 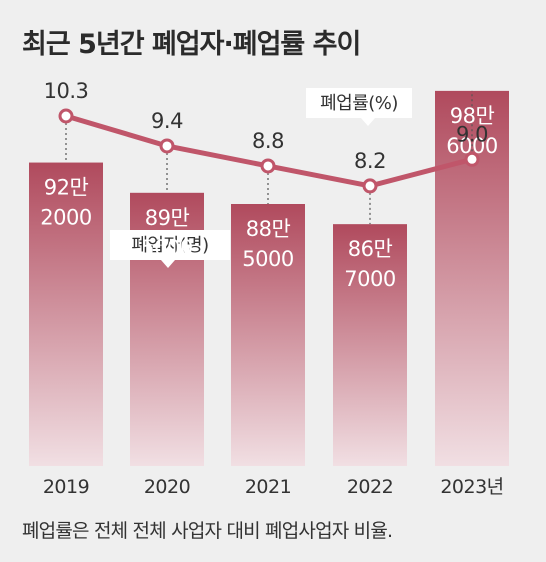 I want to click on bar-label-line1: 98만, so click(x=472, y=116).